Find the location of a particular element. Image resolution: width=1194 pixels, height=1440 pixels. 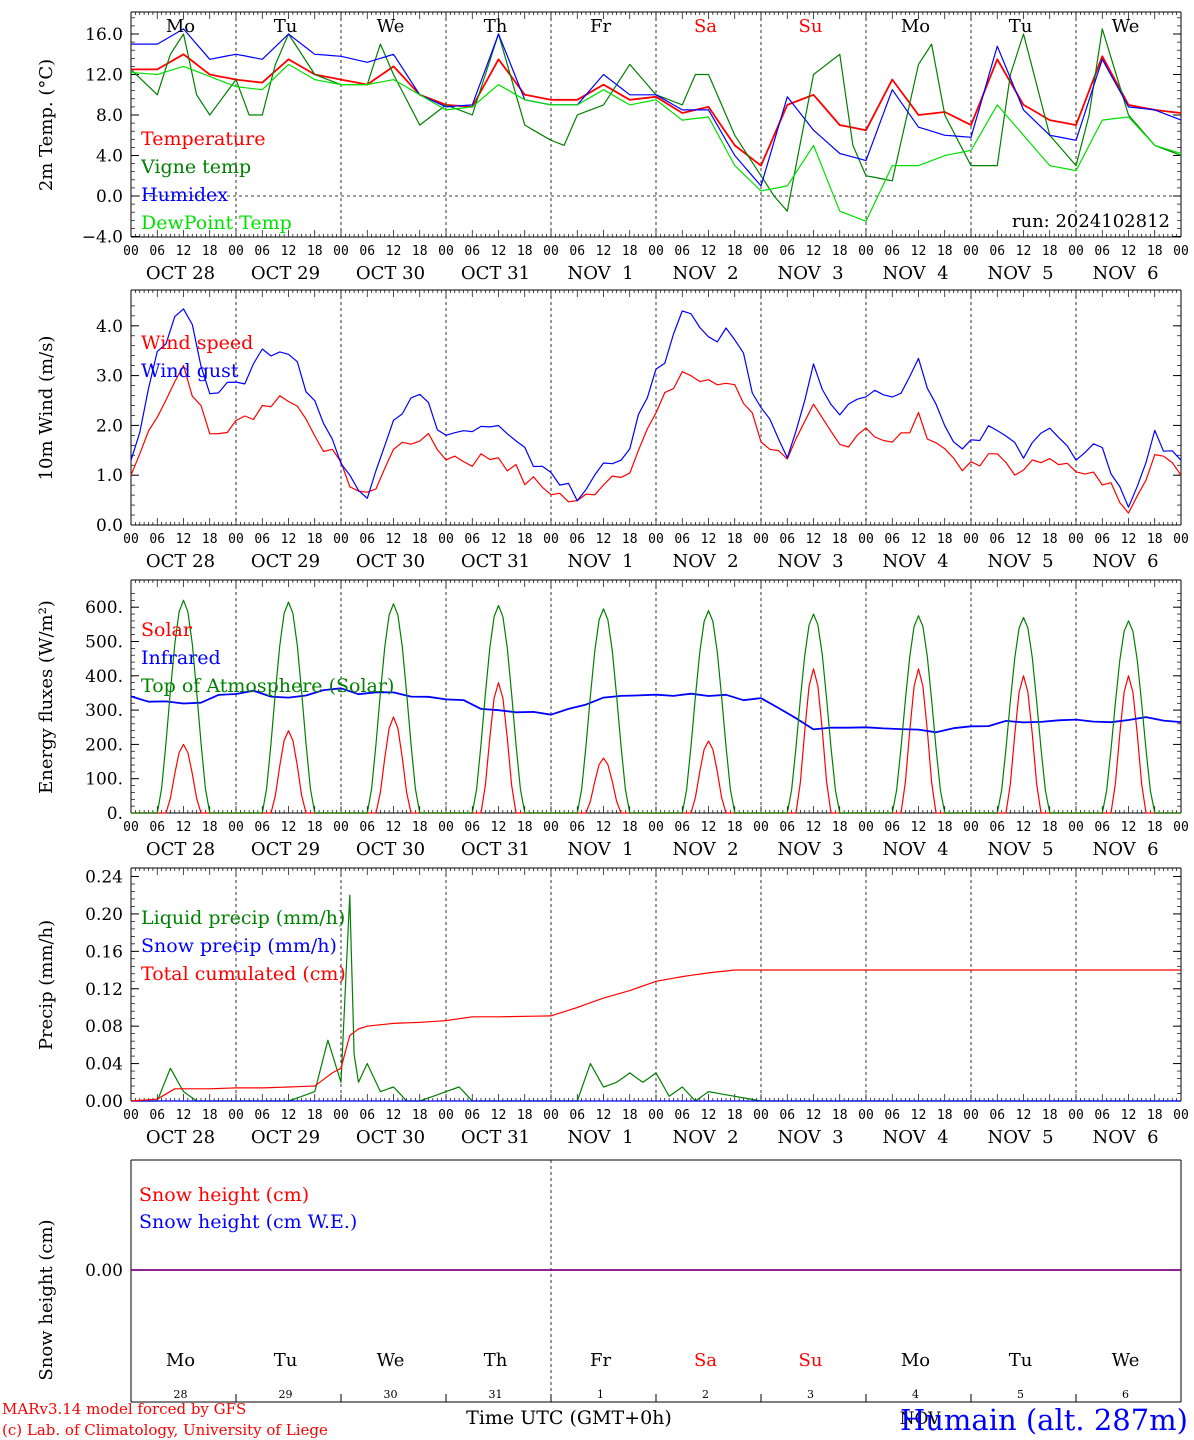

day-name-bottom: We is located at coordinates (391, 1360).